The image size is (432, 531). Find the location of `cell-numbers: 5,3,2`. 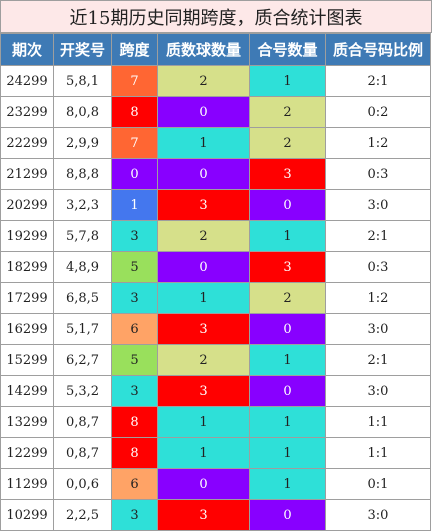

cell-numbers: 5,3,2 is located at coordinates (82, 391).